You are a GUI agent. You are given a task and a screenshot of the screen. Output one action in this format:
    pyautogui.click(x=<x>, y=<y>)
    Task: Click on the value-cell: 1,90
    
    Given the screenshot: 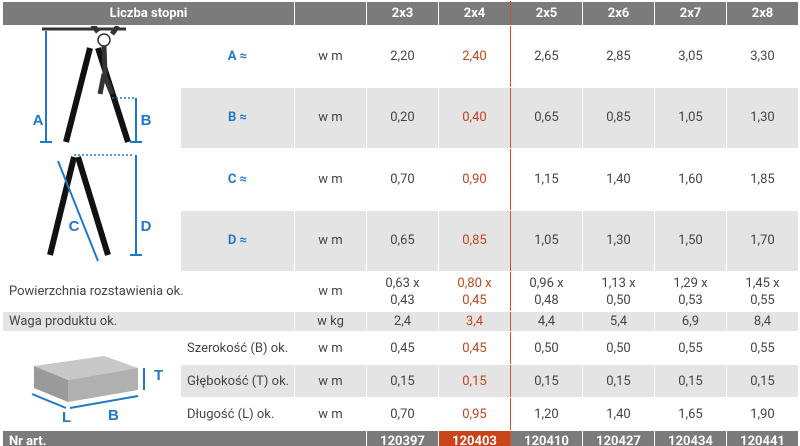 What is the action you would take?
    pyautogui.click(x=762, y=414)
    